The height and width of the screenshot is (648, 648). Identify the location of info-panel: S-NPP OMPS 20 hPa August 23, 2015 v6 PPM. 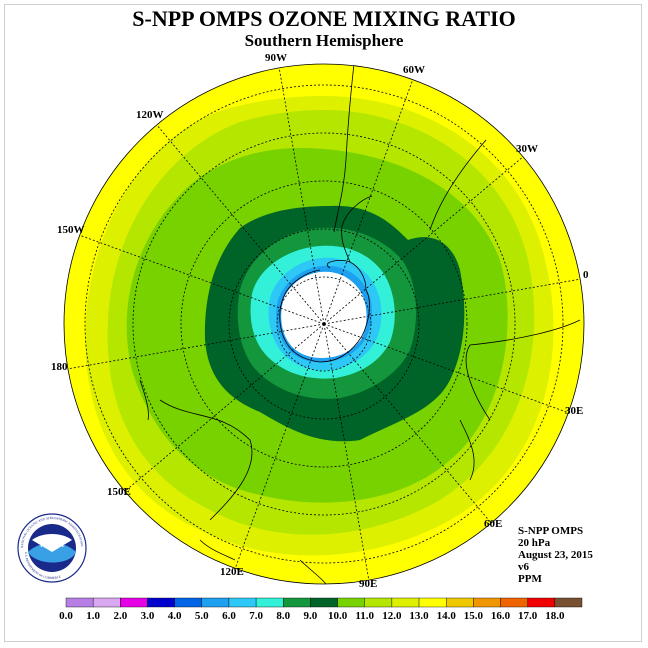
(555, 555).